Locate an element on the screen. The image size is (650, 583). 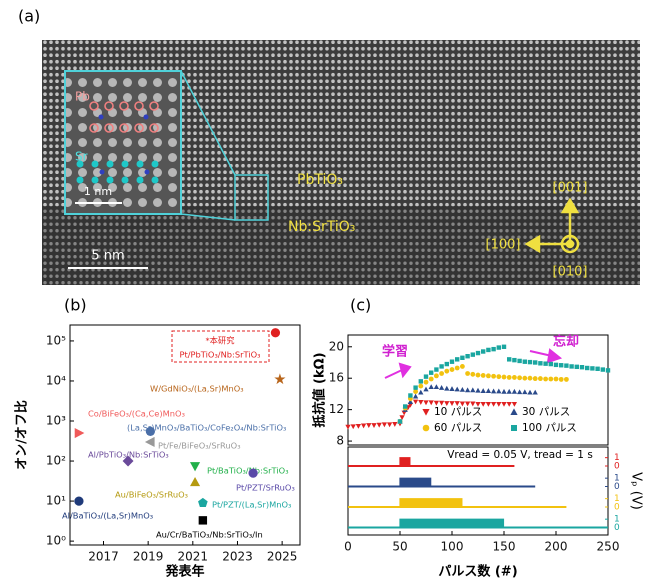
y-axis-label: 抵抗値 (kΩ) is located at coordinates (320, 389).